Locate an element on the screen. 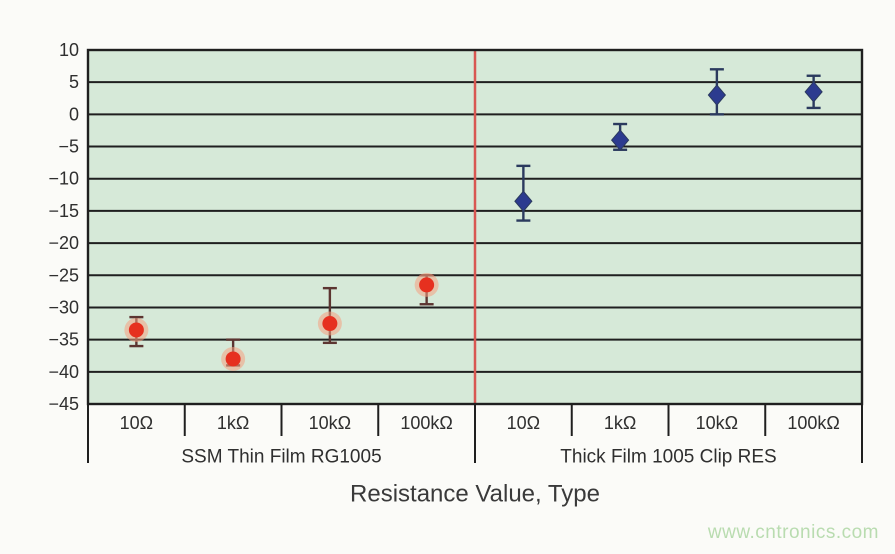 Image resolution: width=895 pixels, height=554 pixels. y-tick-label: −45 is located at coordinates (63, 404).